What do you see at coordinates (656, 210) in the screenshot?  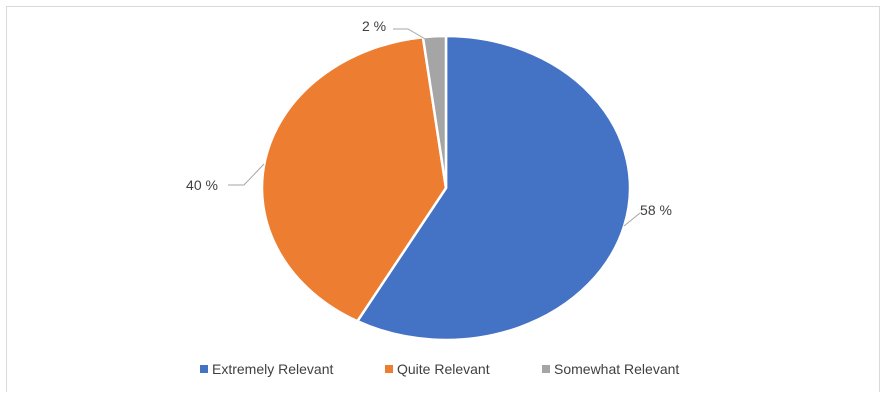 I see `data-label-extremely-relevant: 58 %` at bounding box center [656, 210].